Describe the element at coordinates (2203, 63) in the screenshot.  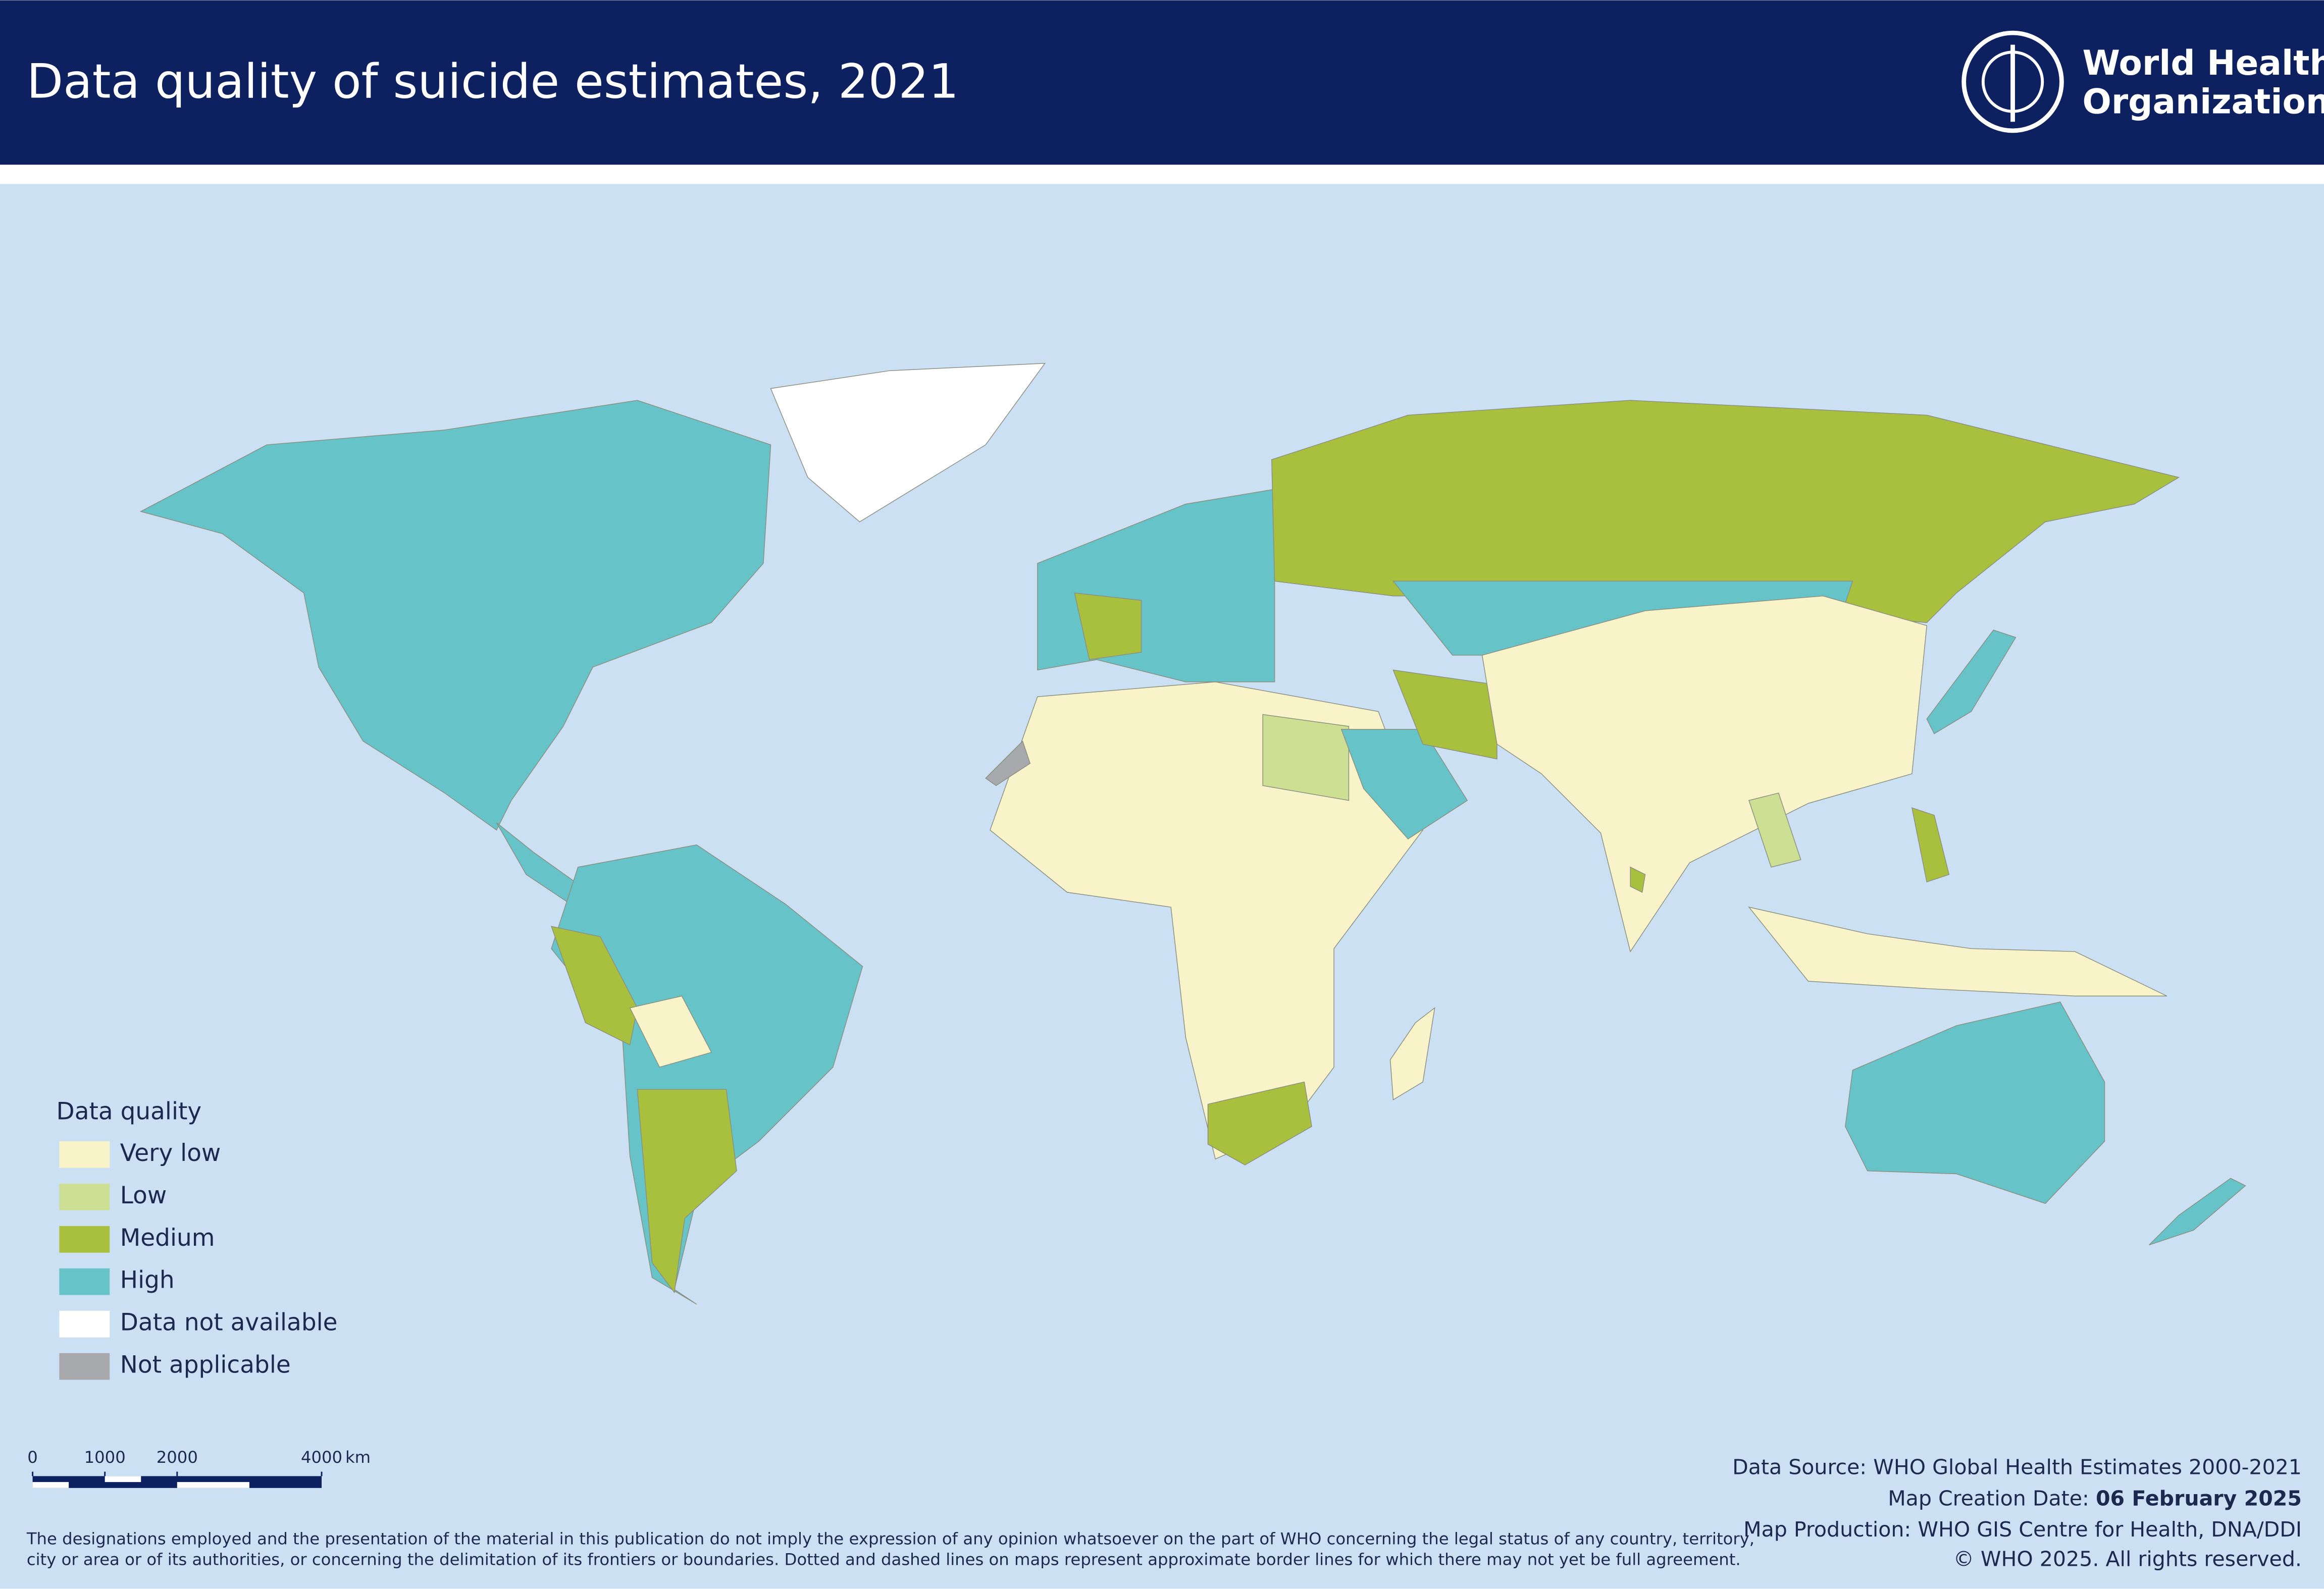
I see `logo-text: World Health` at that location.